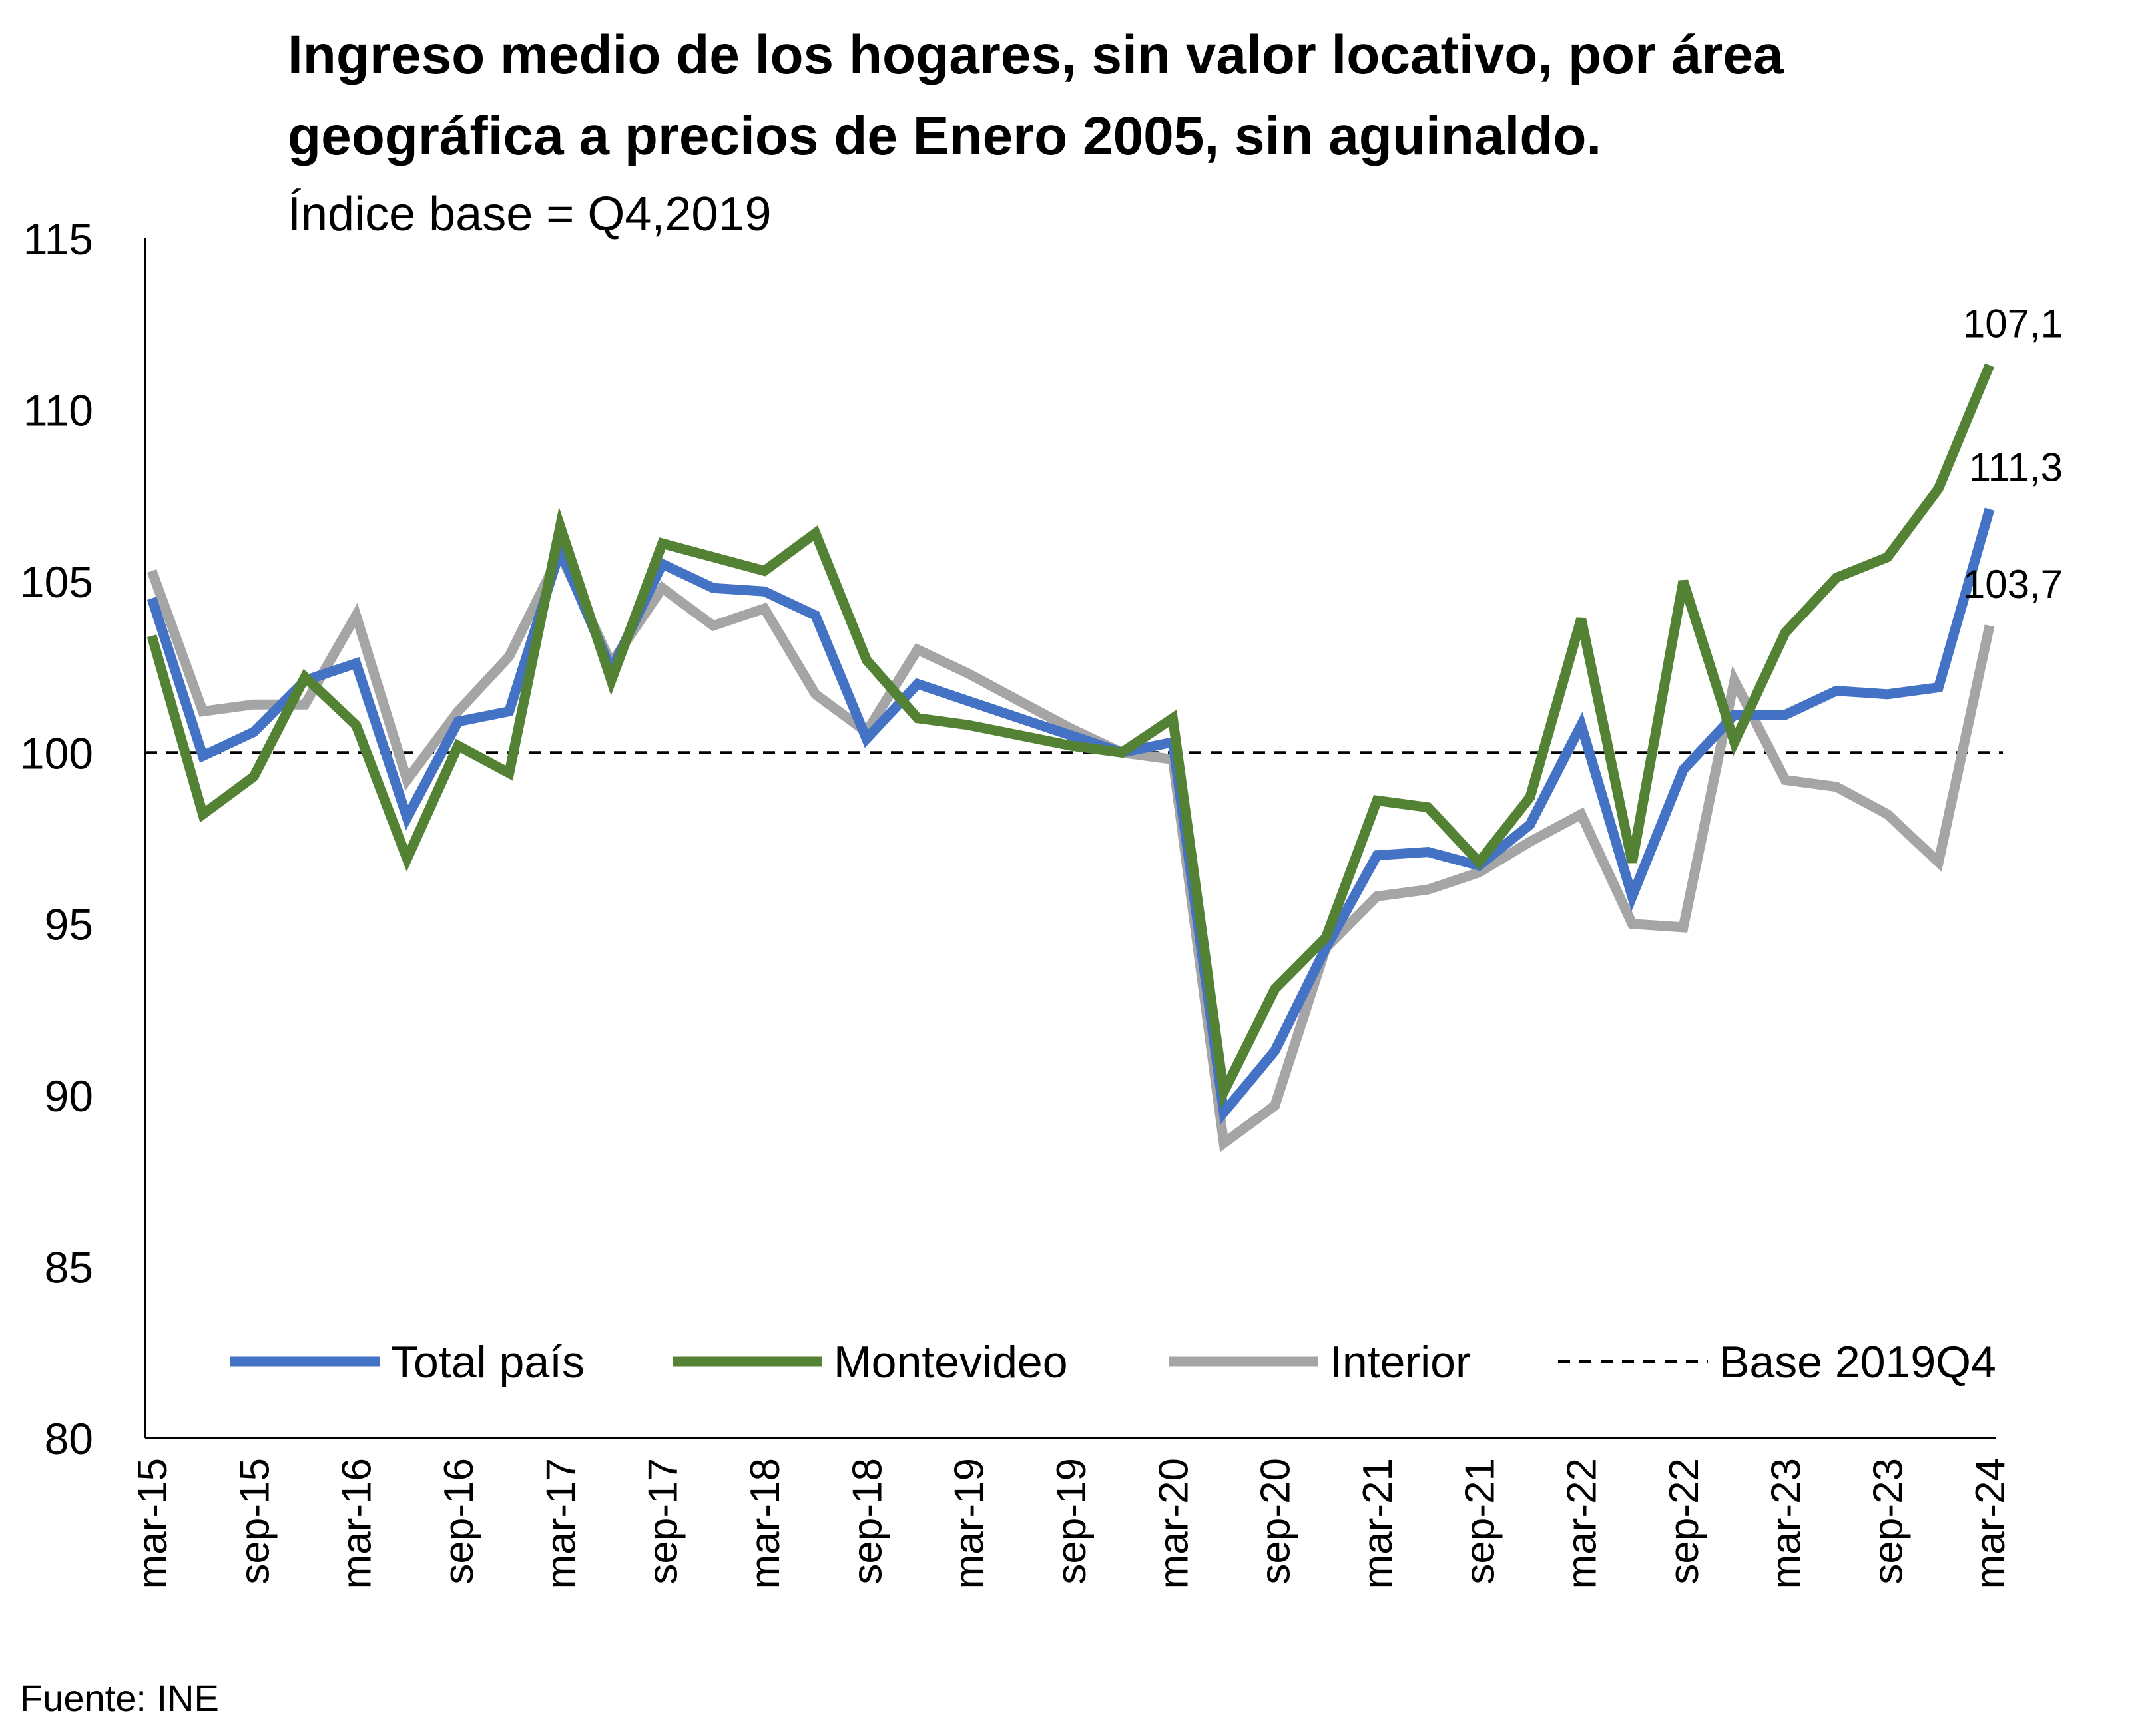  Describe the element at coordinates (1480, 1521) in the screenshot. I see `x-tick-label-sep-21: sep-21` at that location.